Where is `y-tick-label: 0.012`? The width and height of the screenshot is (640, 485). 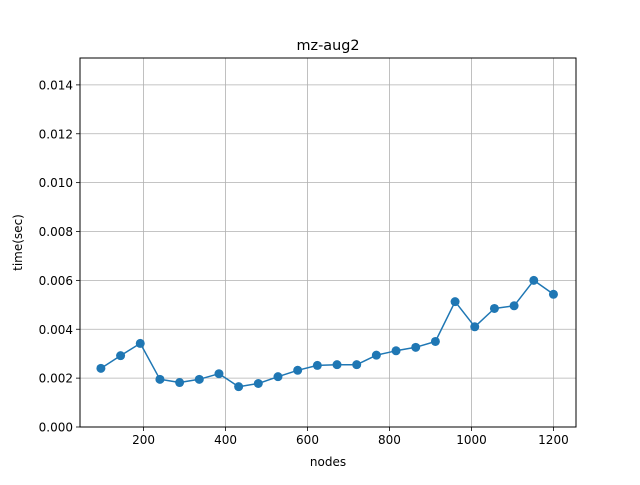
y-tick-label: 0.012 is located at coordinates (56, 134).